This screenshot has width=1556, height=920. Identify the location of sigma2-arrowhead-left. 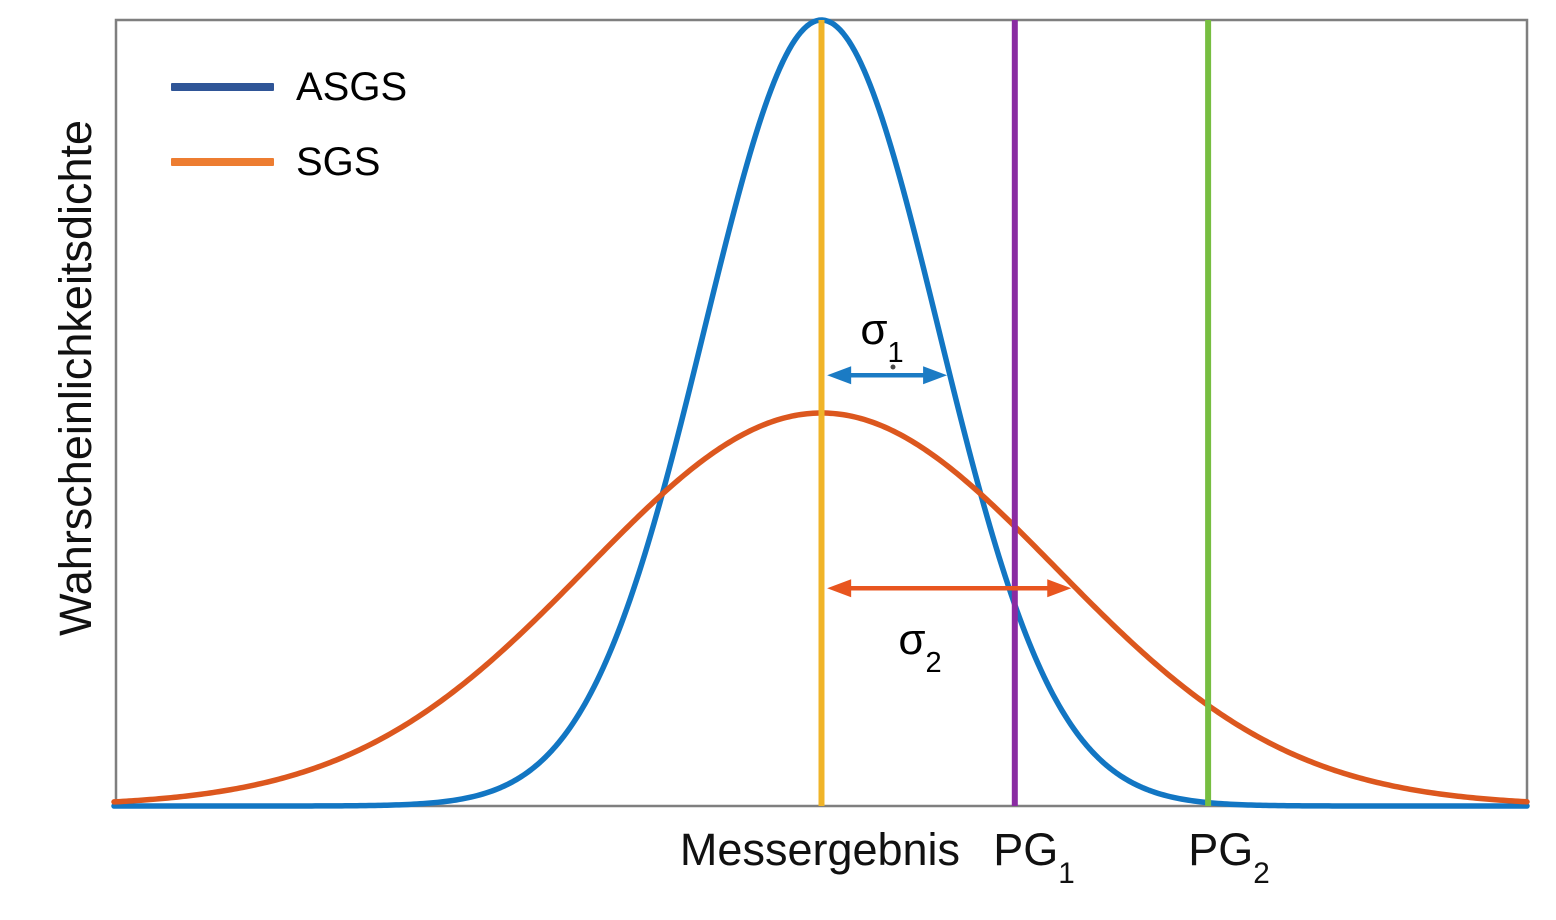
(839, 588).